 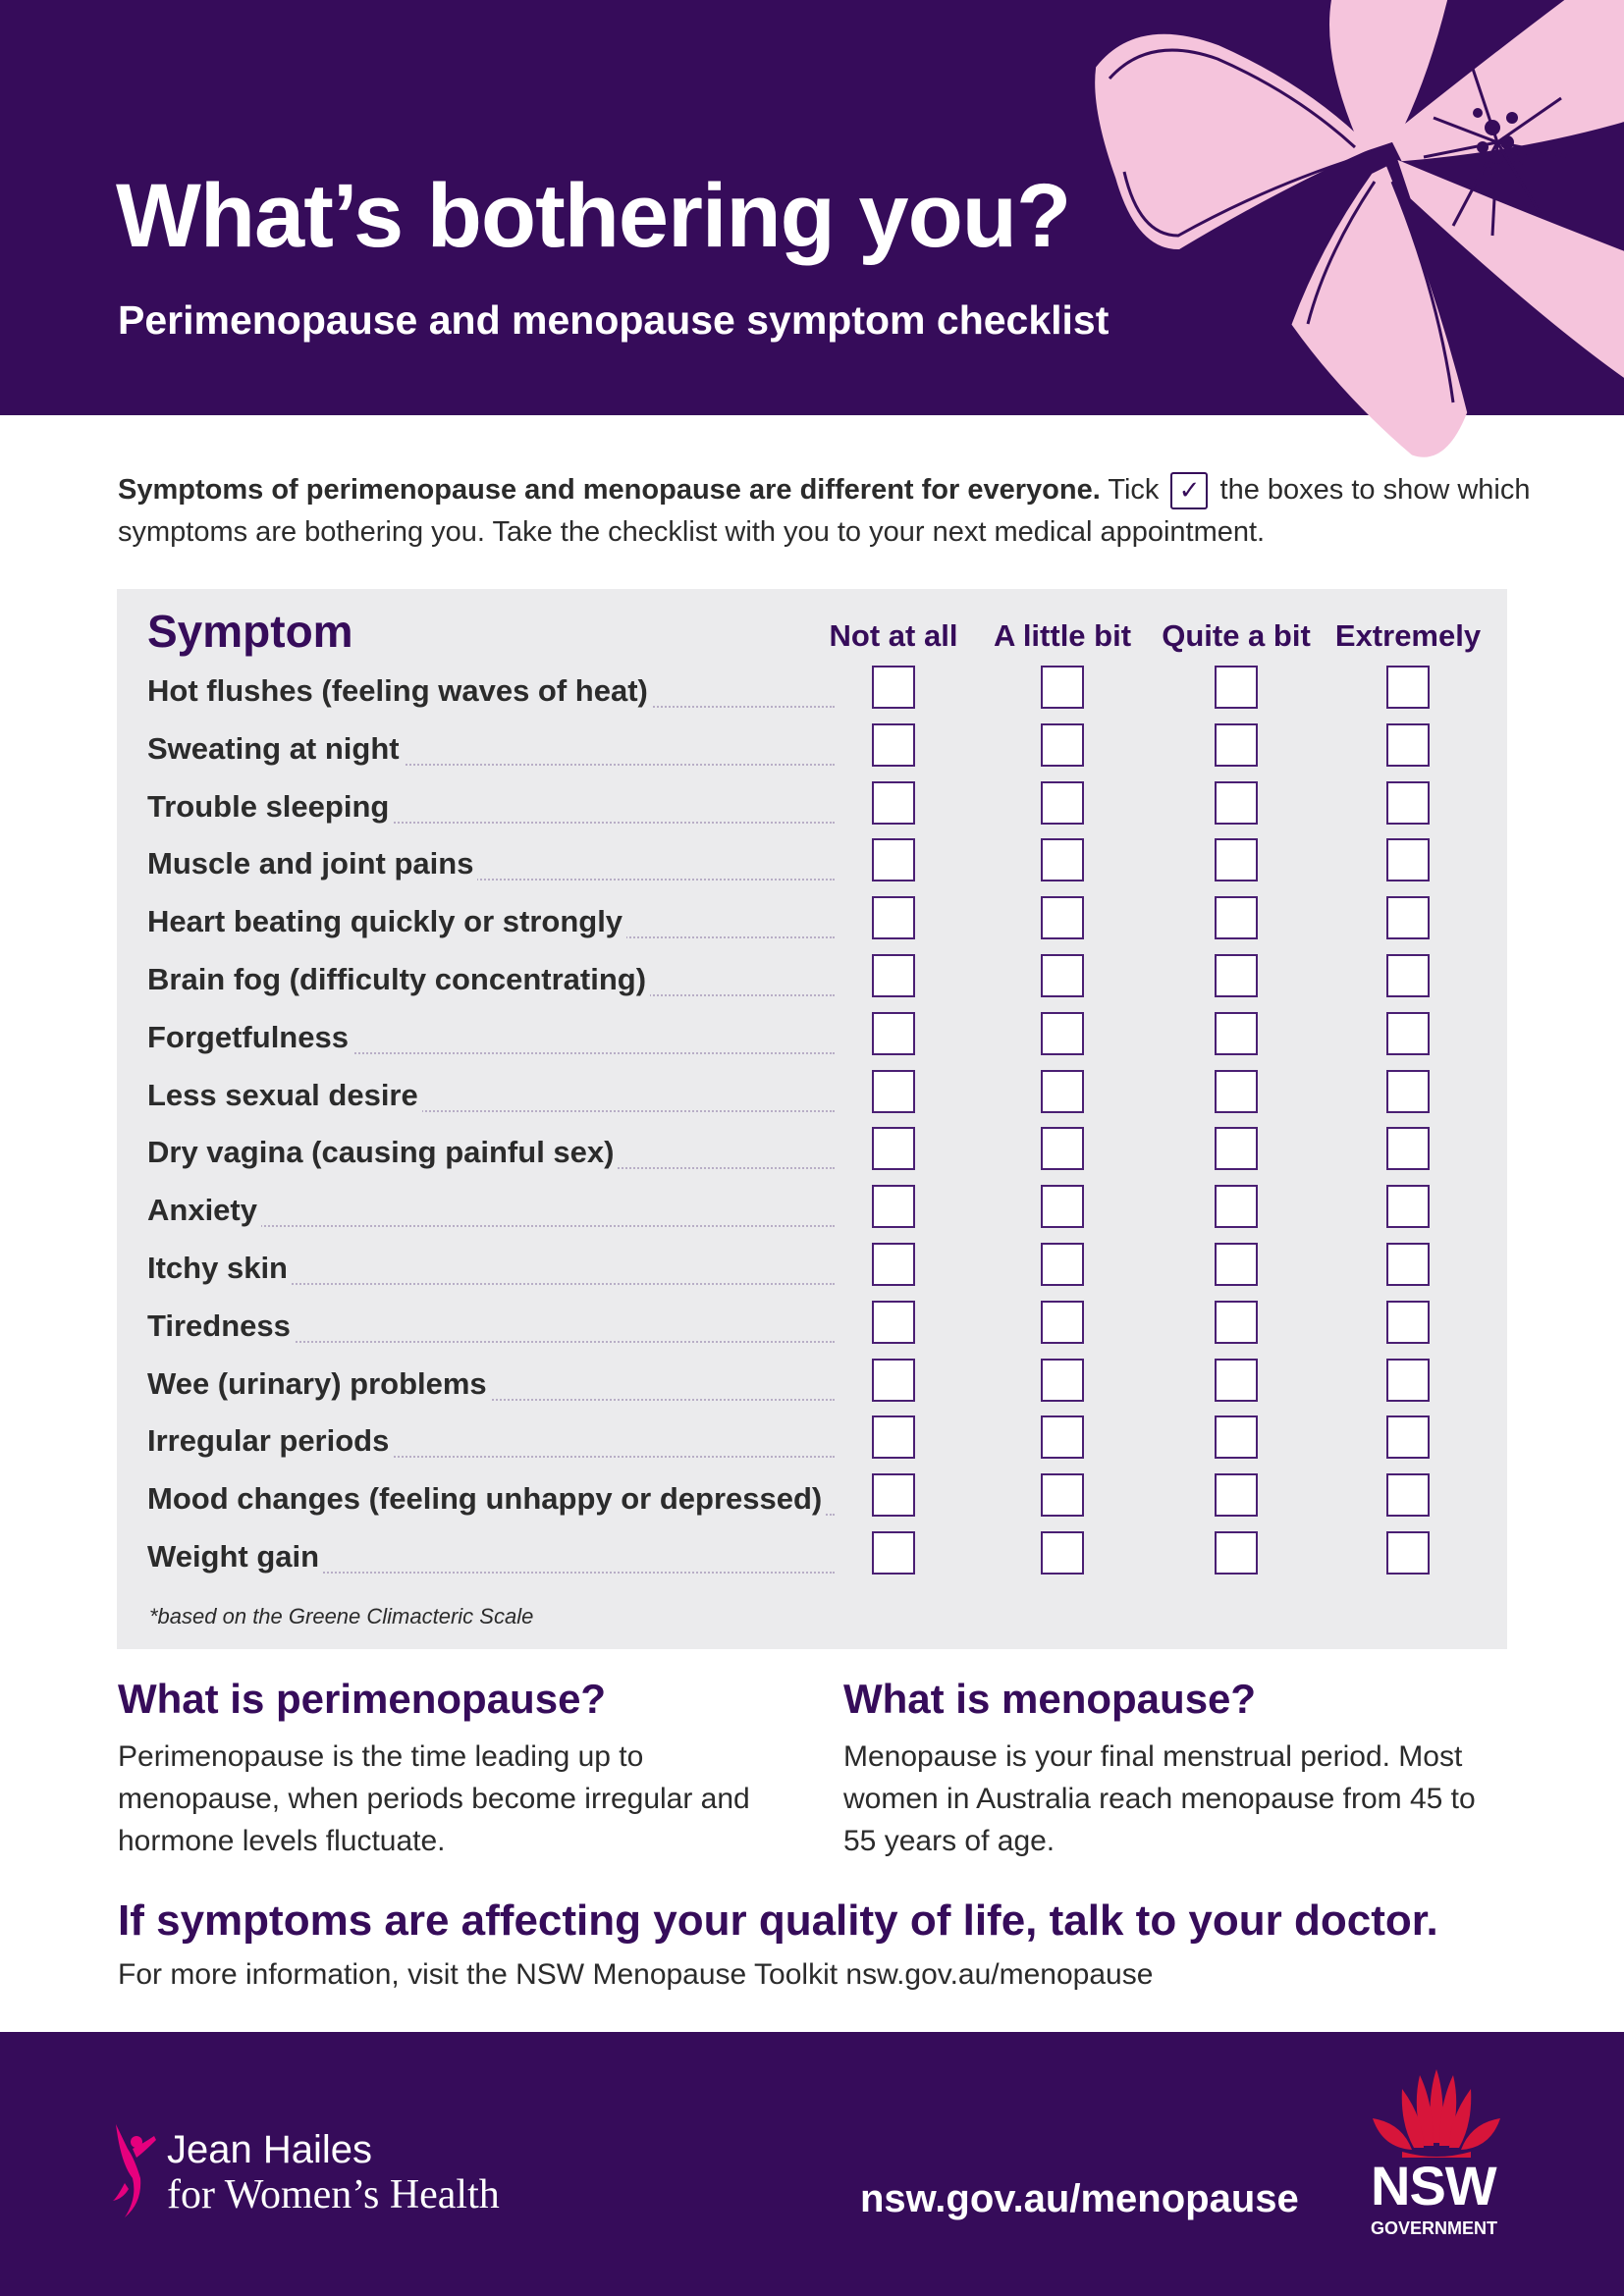 What do you see at coordinates (824, 1386) in the screenshot?
I see `symptom-row: Wee (urinary) problems` at bounding box center [824, 1386].